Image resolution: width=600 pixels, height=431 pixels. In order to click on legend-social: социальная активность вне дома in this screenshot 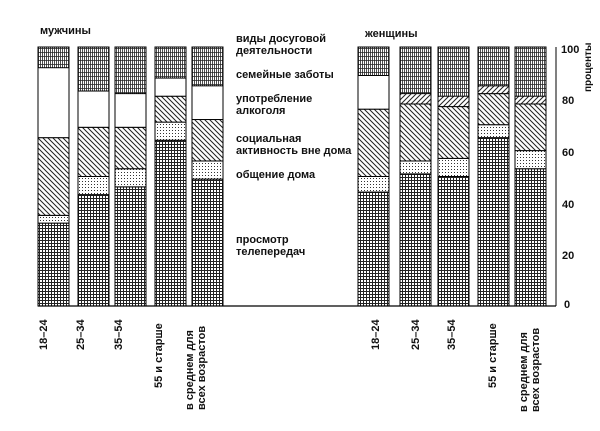, I will do `click(294, 145)`.